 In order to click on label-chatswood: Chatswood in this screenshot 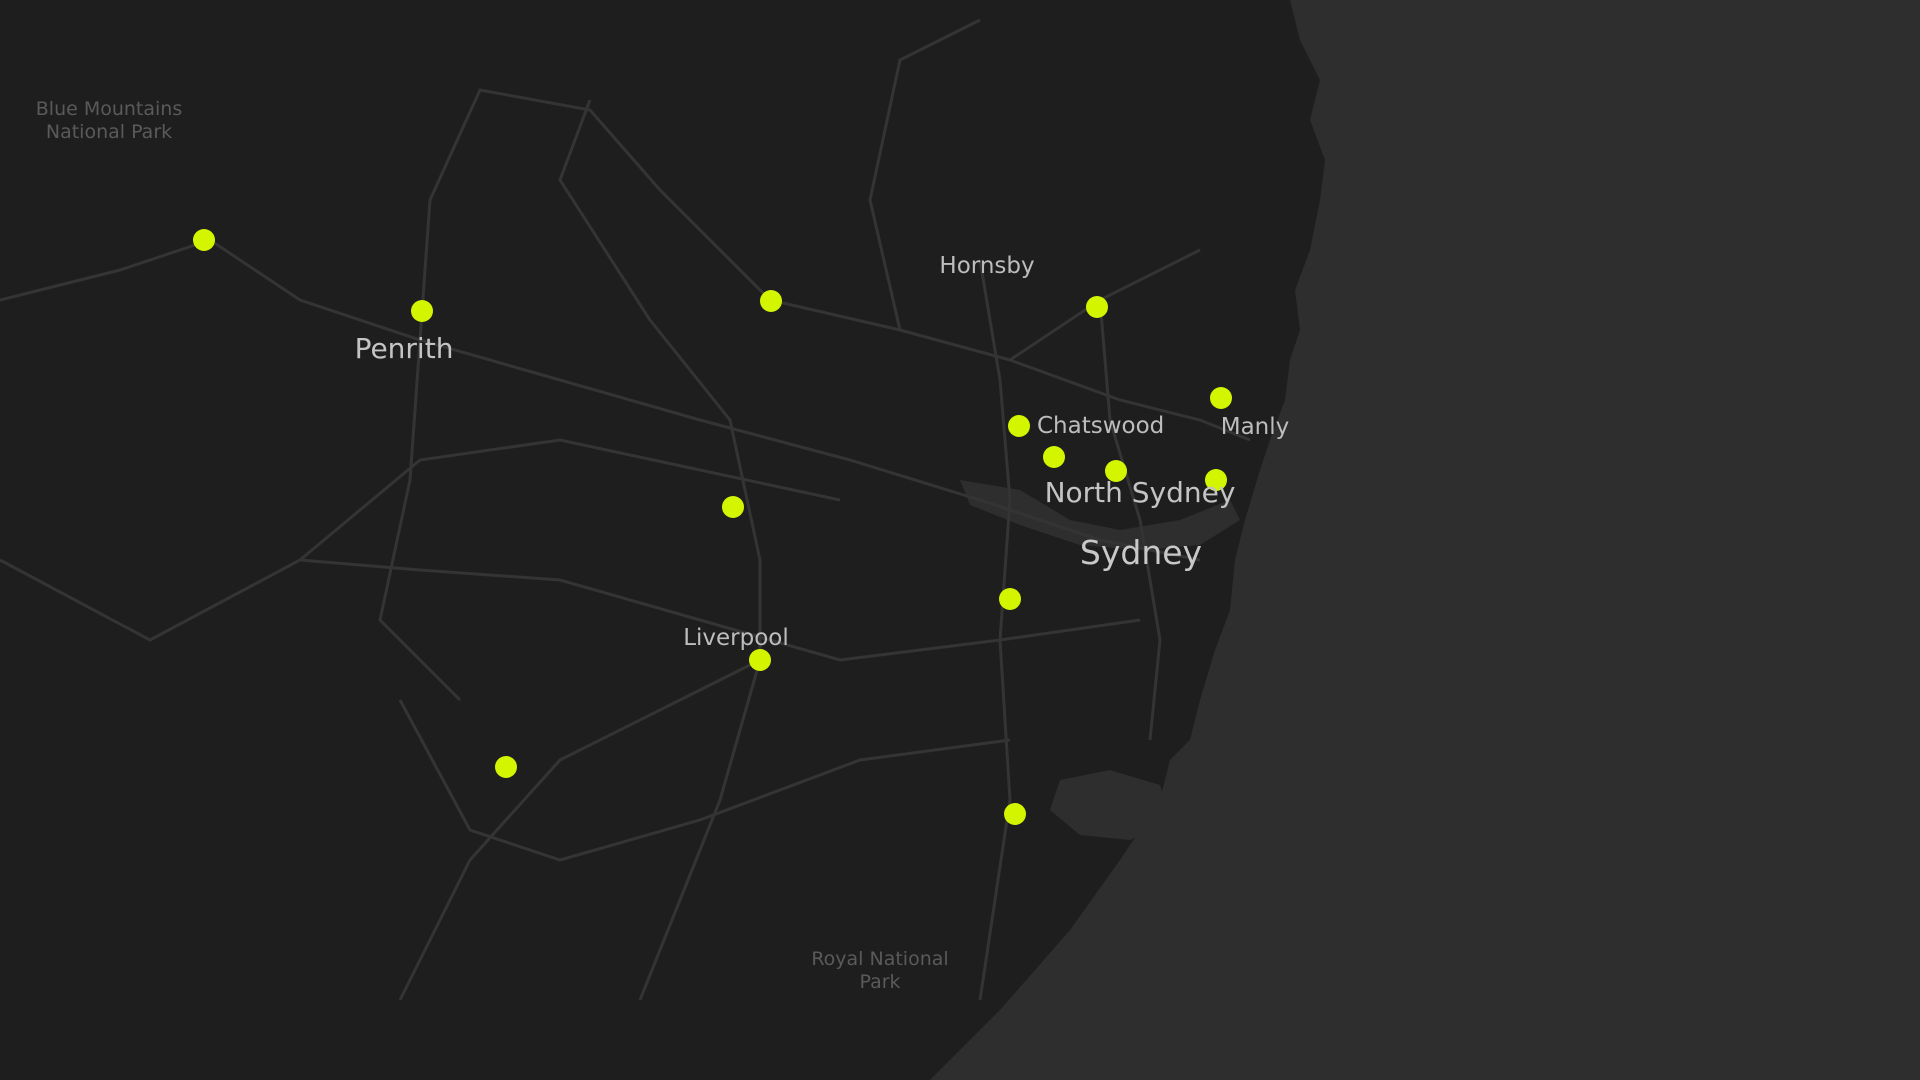, I will do `click(1101, 426)`.